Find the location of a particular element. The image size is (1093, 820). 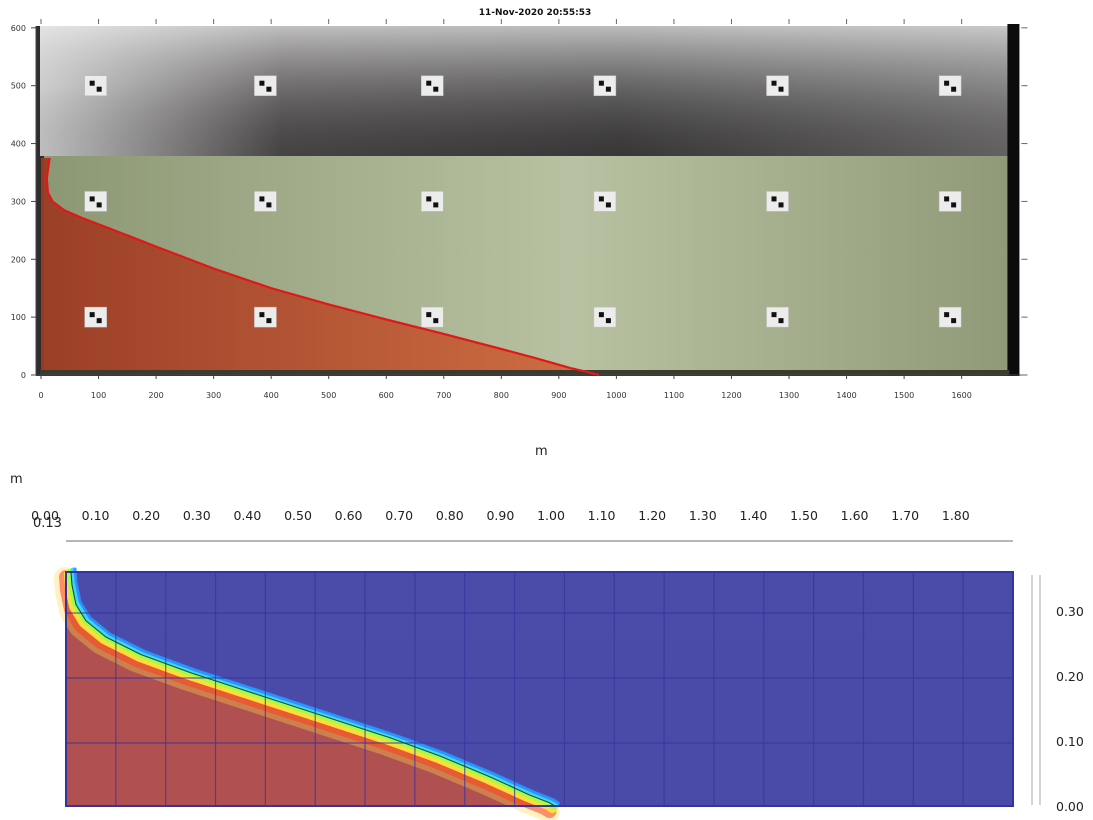

bottom-x-tick-label: 1.70 is located at coordinates (905, 515).